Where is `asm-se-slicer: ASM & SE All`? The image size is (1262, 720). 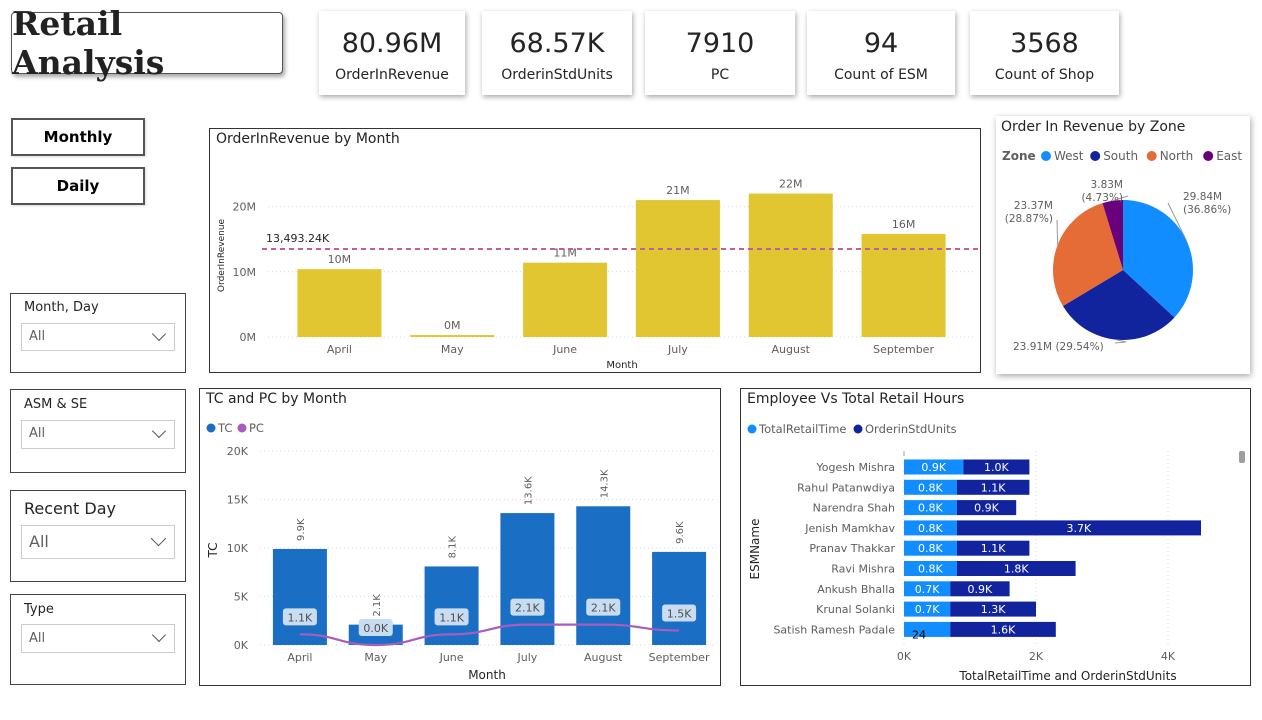 asm-se-slicer: ASM & SE All is located at coordinates (98, 431).